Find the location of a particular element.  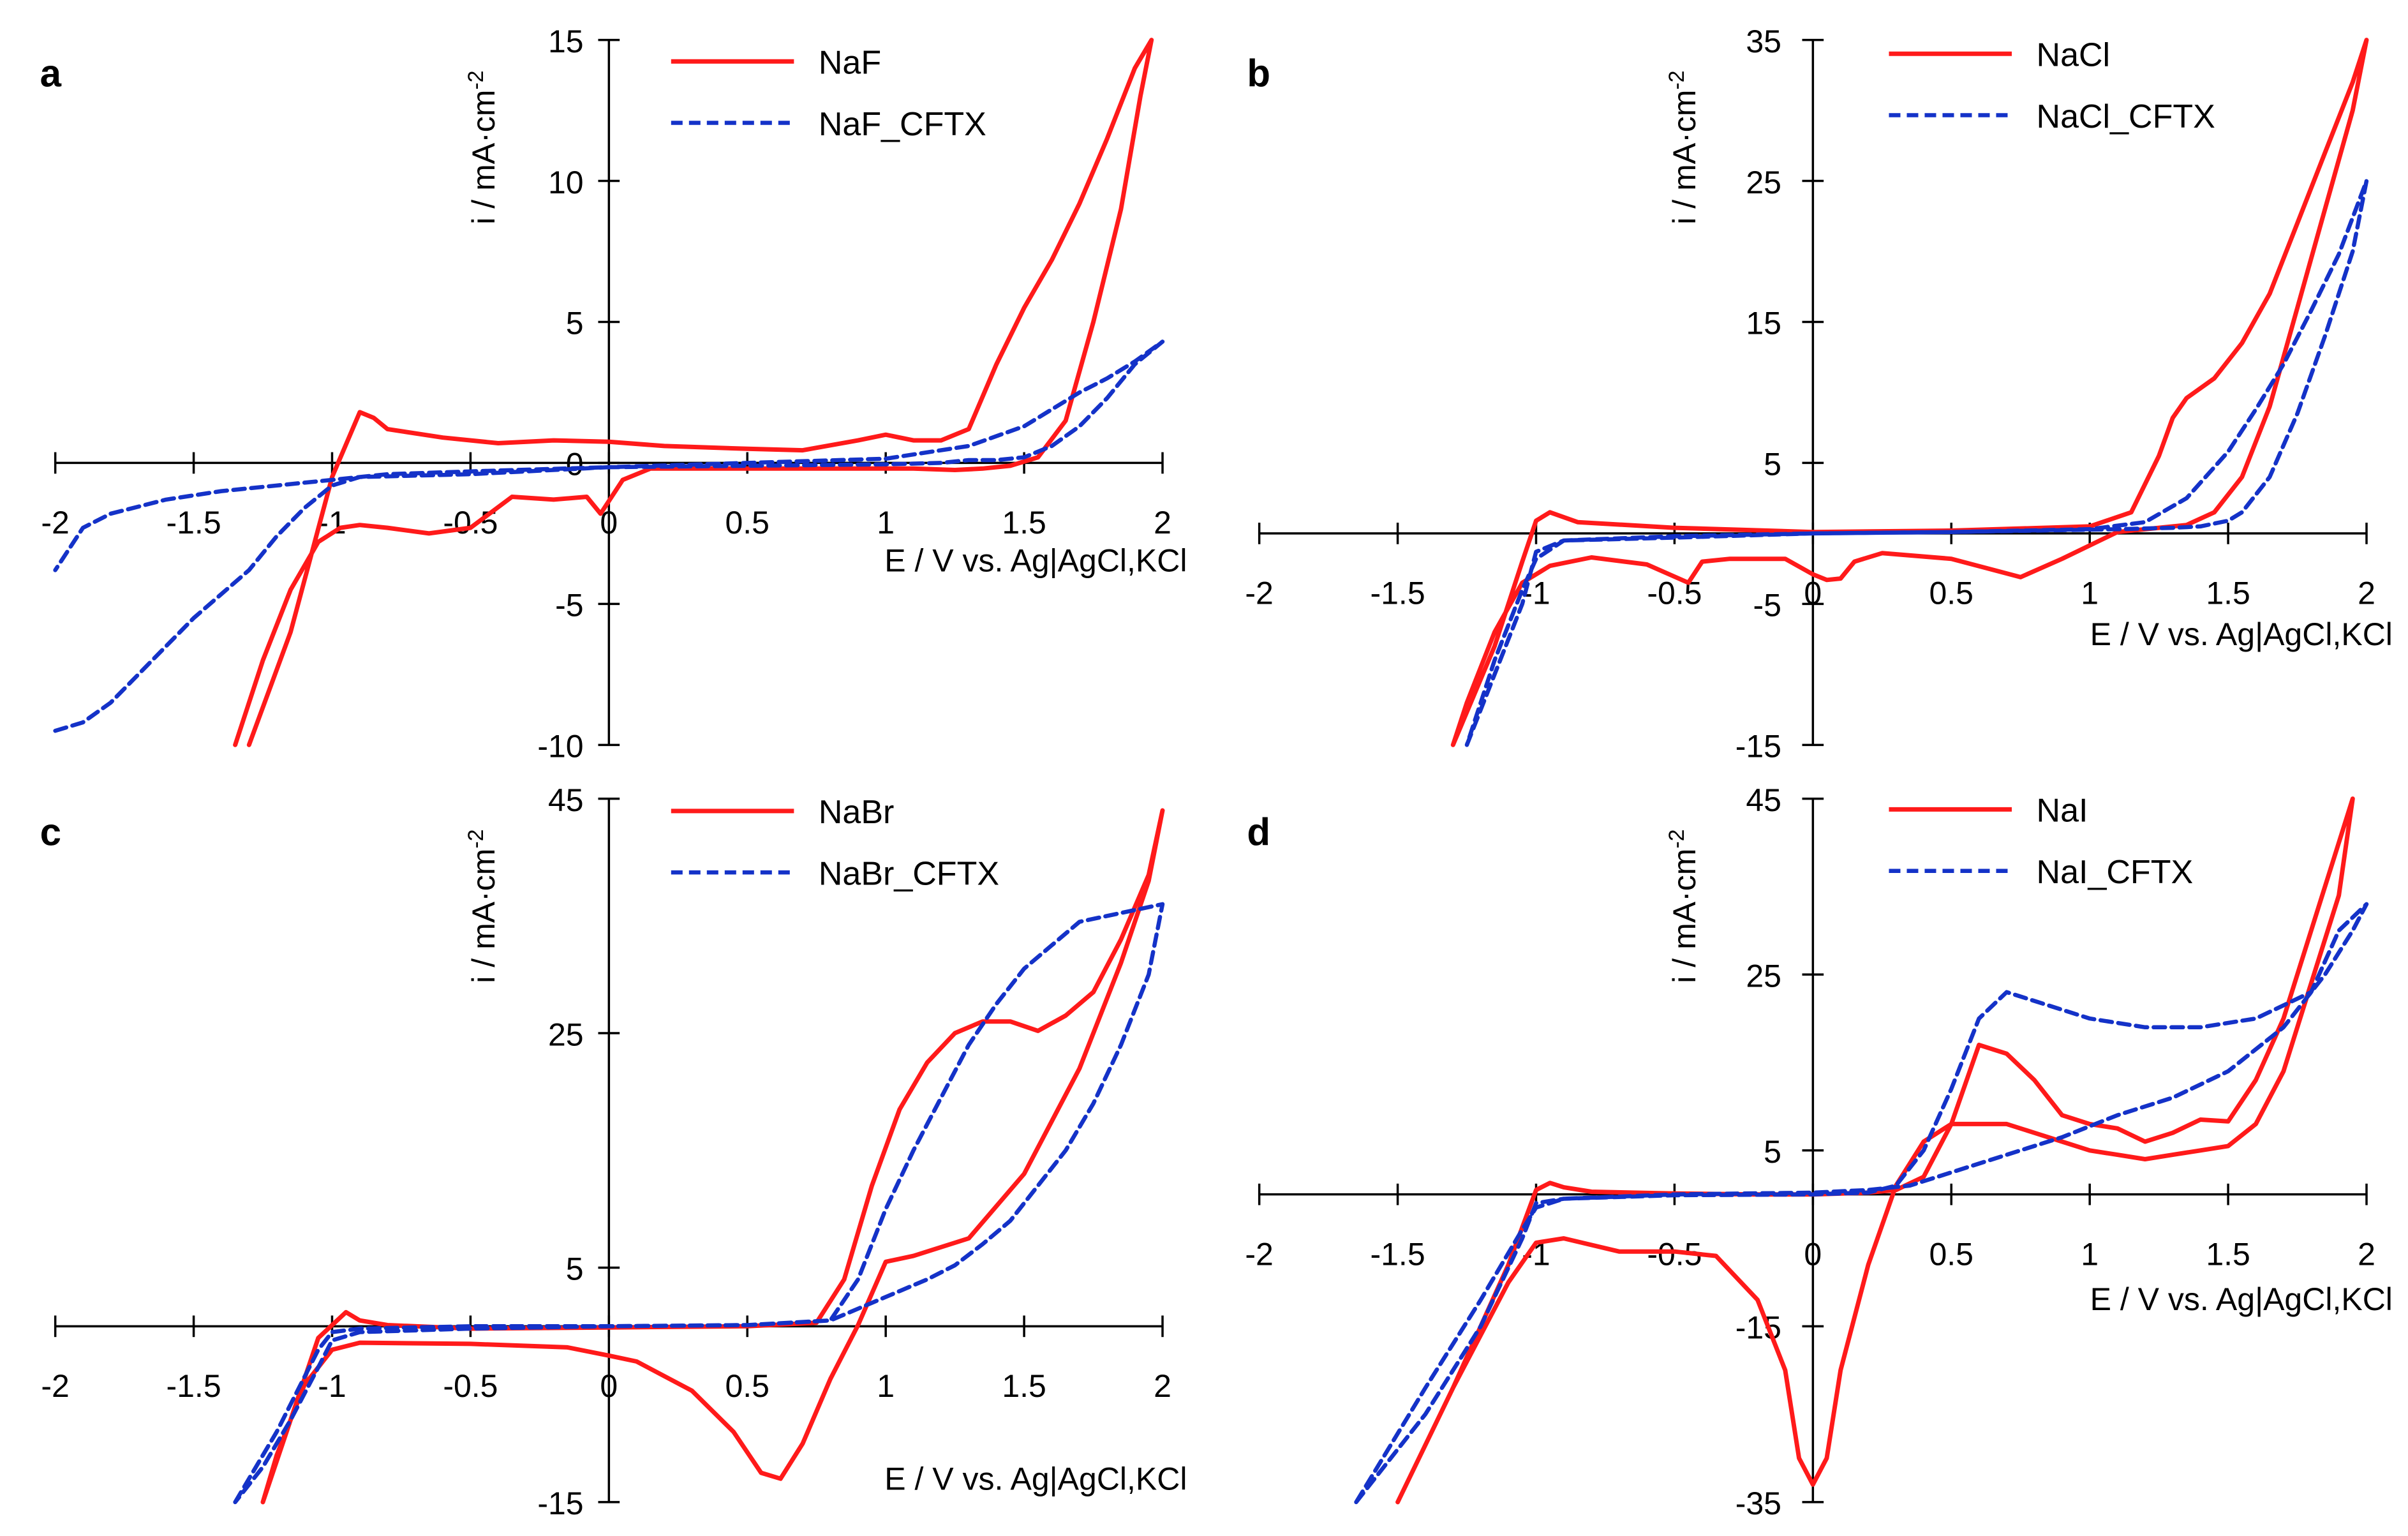

legend-label: NaI is located at coordinates (2062, 811).